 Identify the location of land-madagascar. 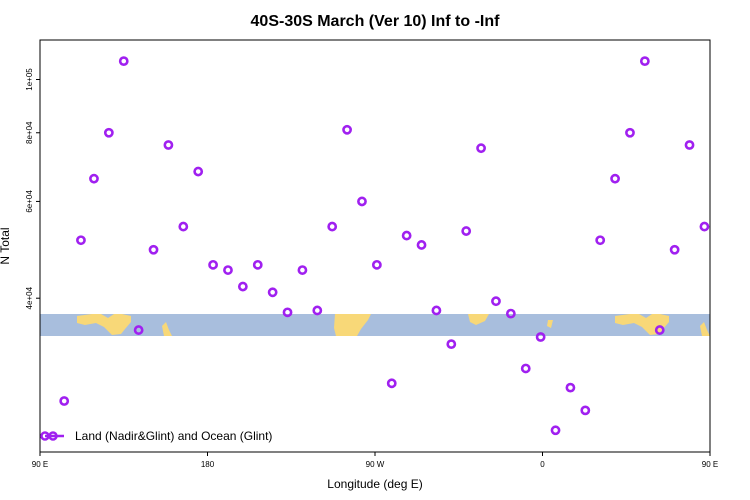
(550, 324).